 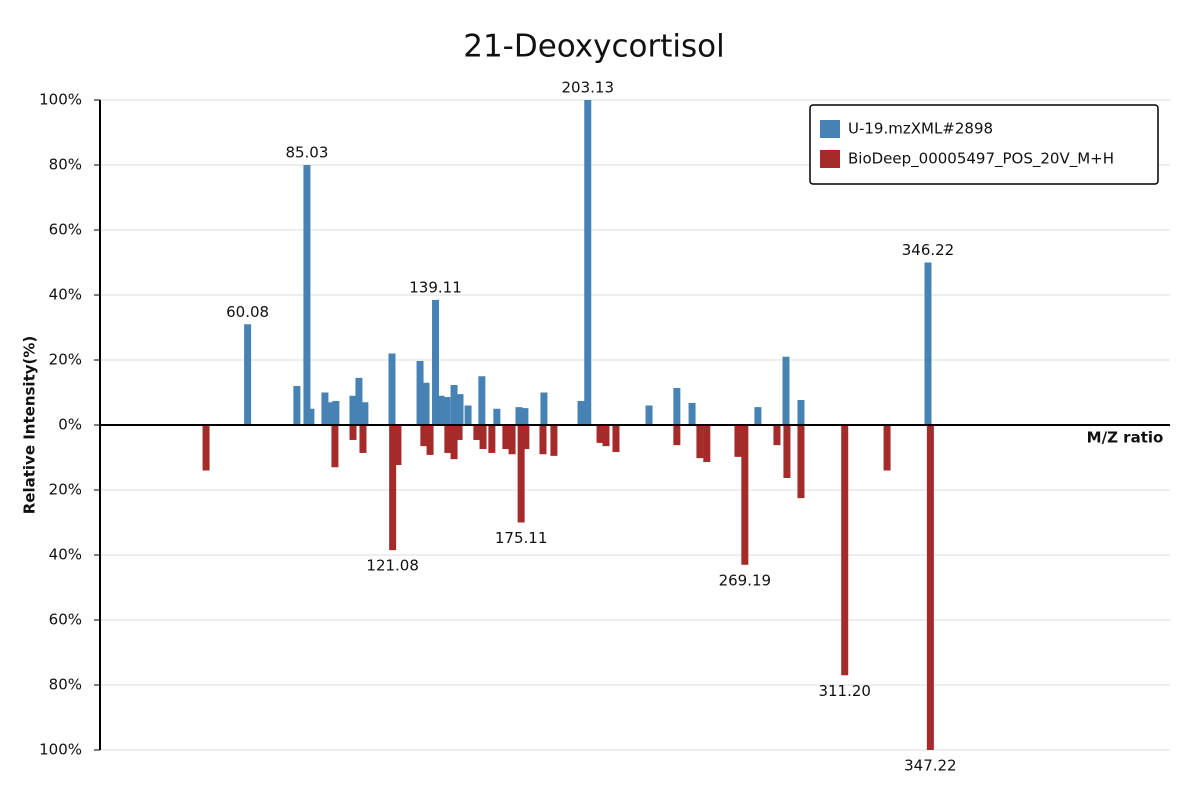 I want to click on peak-label: 269.19, so click(x=745, y=580).